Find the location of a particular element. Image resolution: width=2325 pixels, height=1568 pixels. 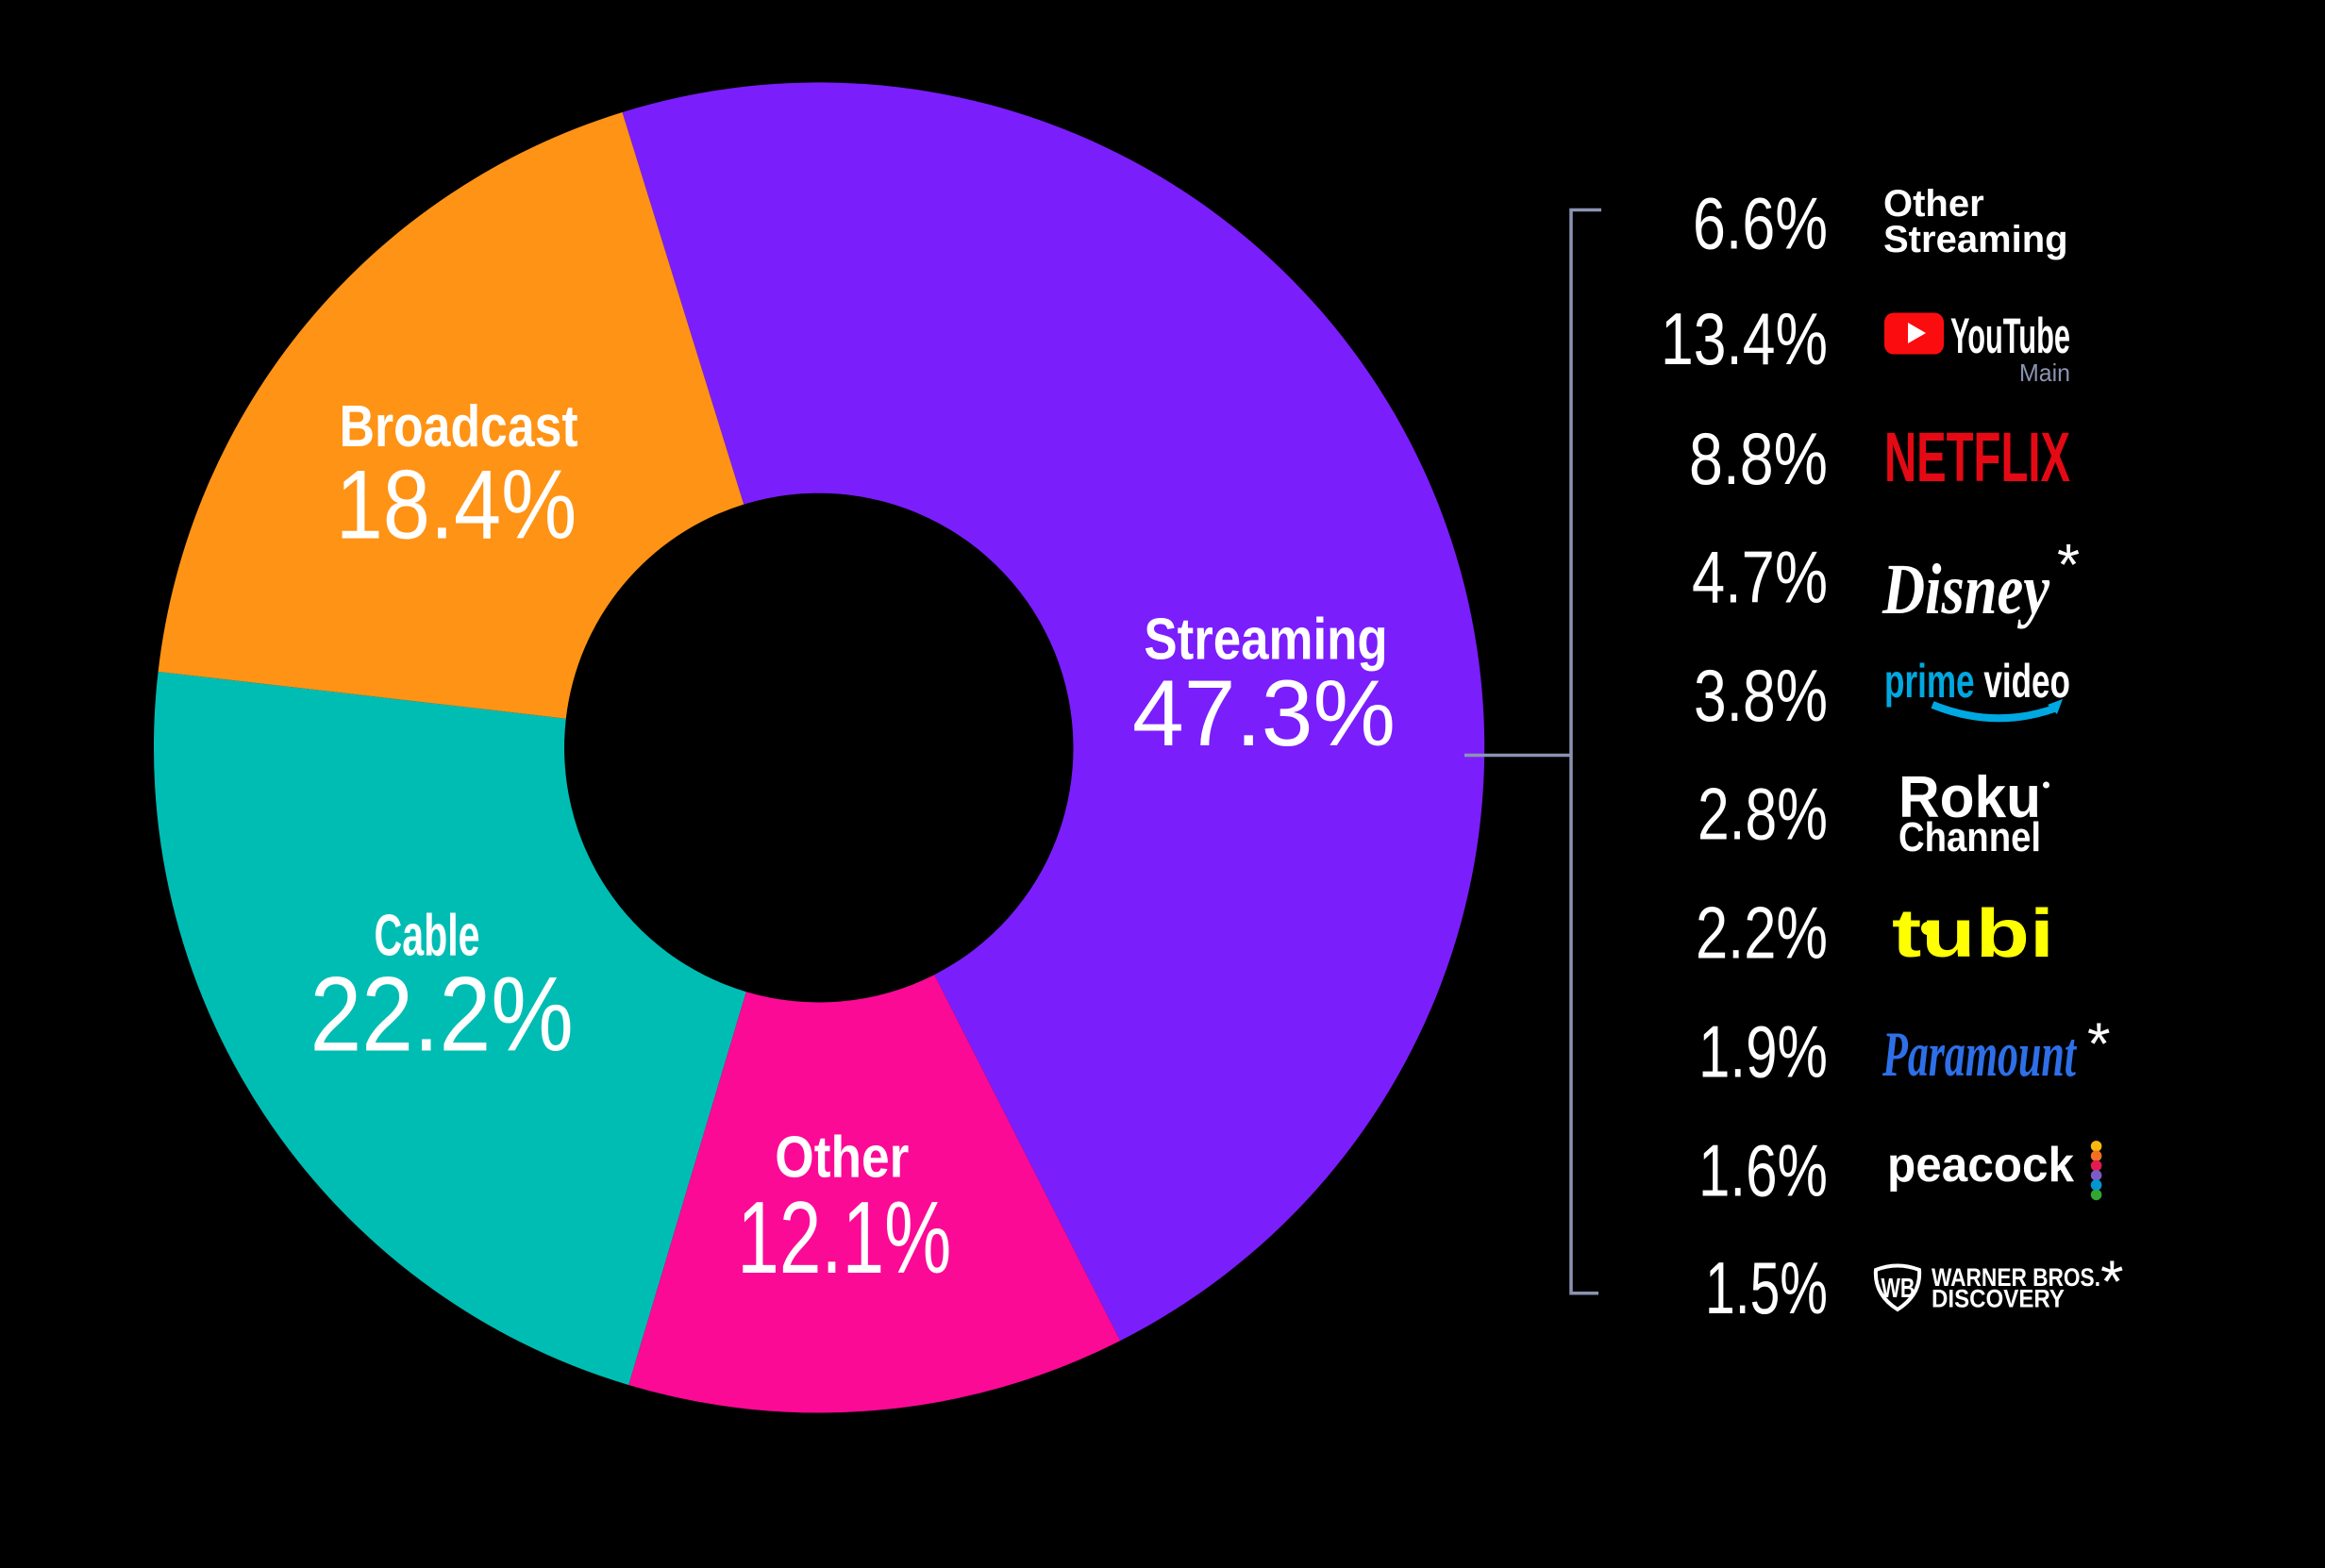

svg-text: 18.4% is located at coordinates (456, 504).